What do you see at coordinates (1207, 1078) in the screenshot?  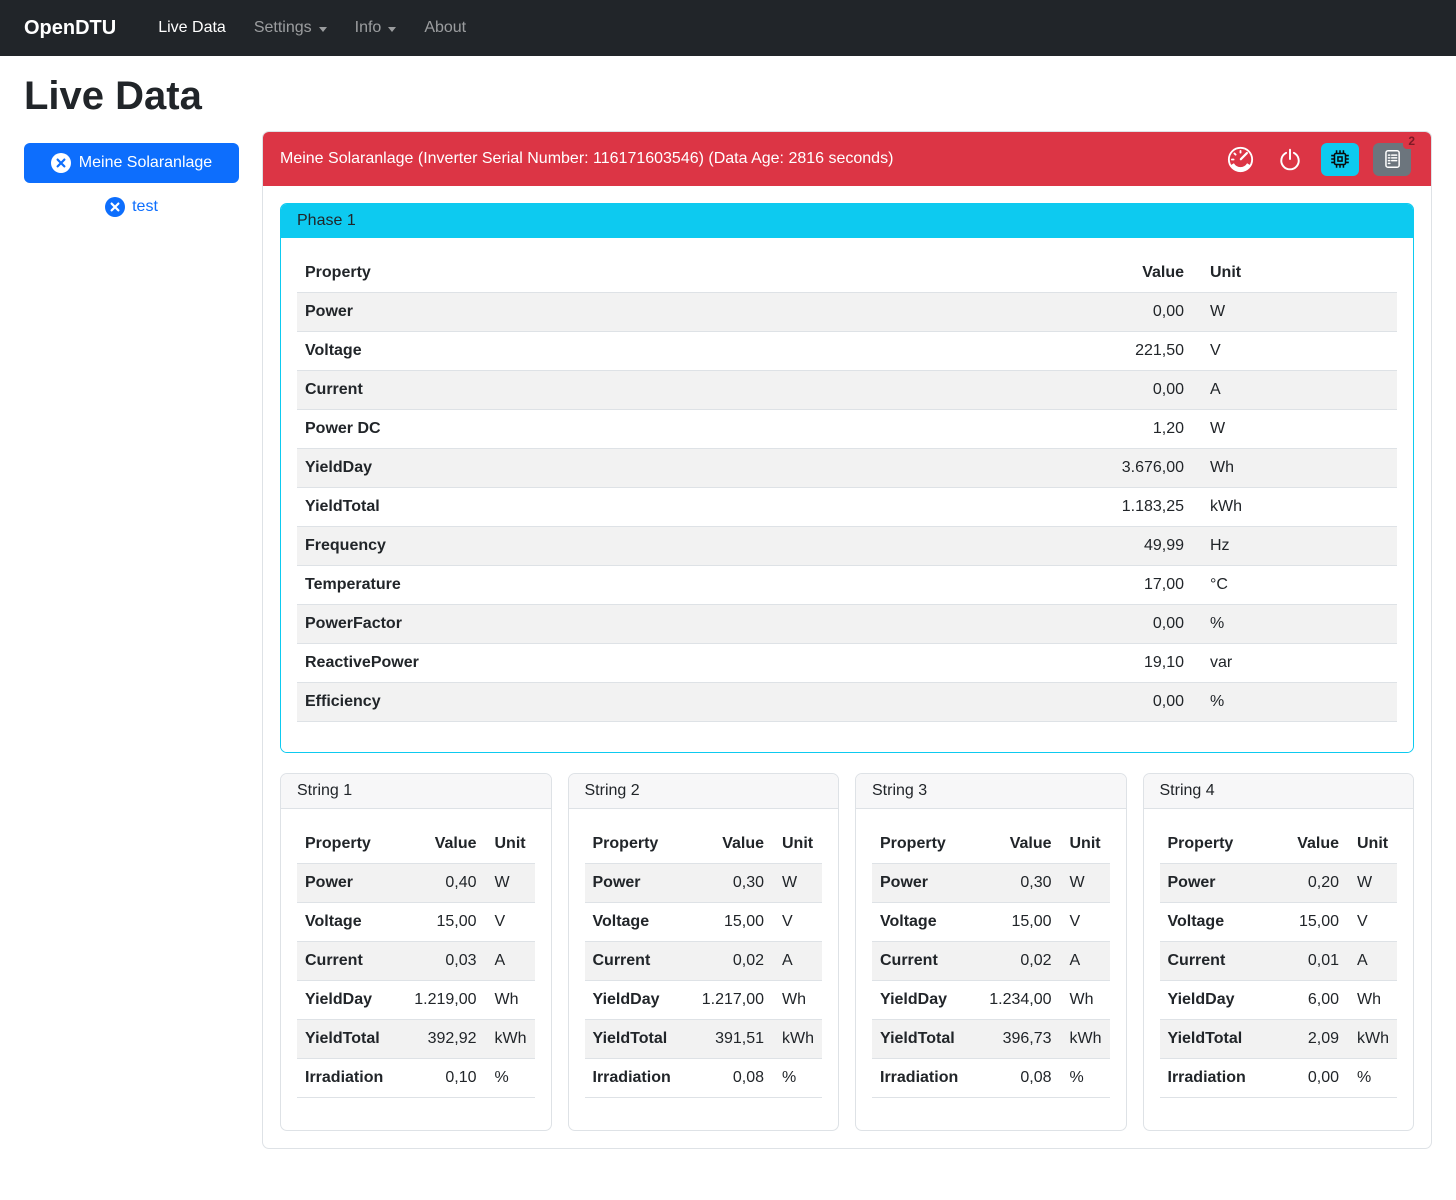 I see `property-cell: Irradiation` at bounding box center [1207, 1078].